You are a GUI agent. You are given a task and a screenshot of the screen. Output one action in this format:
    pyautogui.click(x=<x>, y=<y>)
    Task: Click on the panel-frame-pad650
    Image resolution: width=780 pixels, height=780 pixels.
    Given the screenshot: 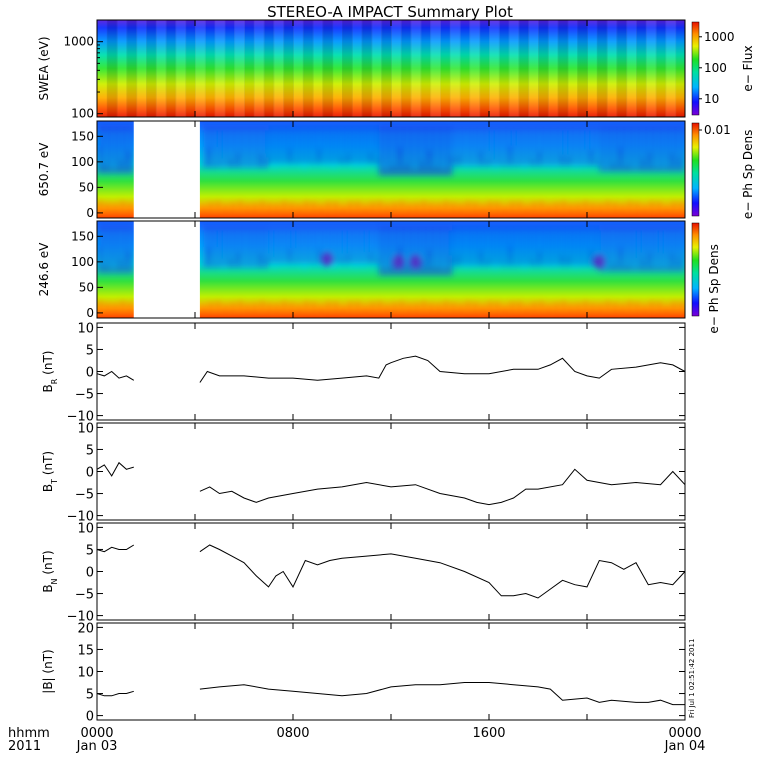 What is the action you would take?
    pyautogui.click(x=391, y=169)
    